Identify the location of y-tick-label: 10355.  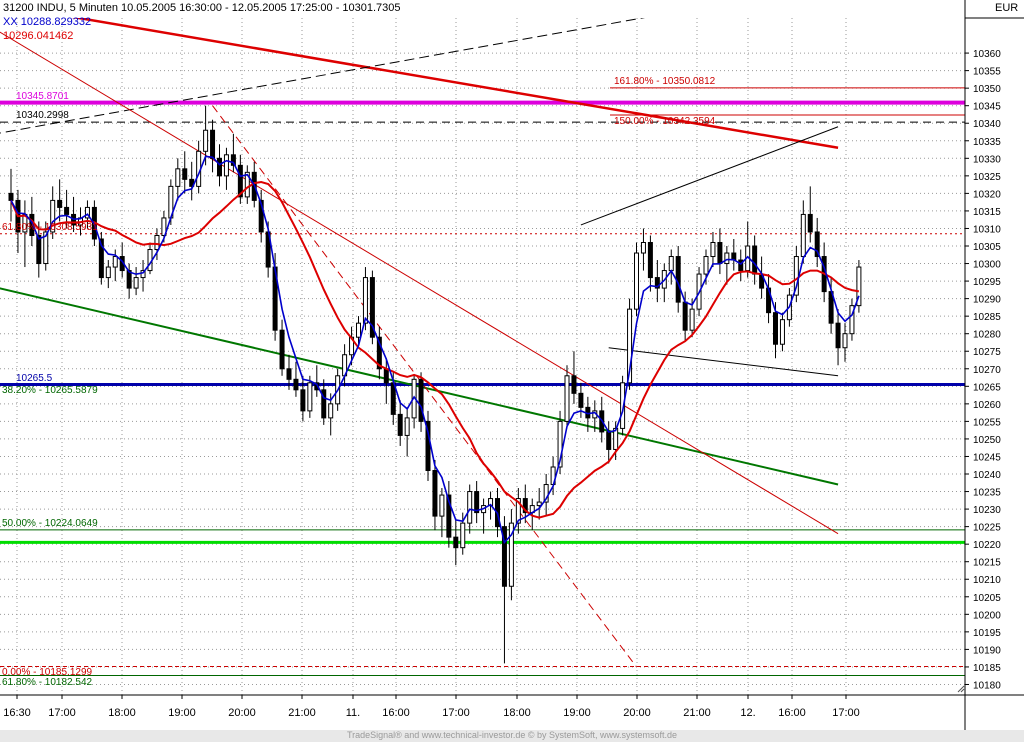
(987, 72).